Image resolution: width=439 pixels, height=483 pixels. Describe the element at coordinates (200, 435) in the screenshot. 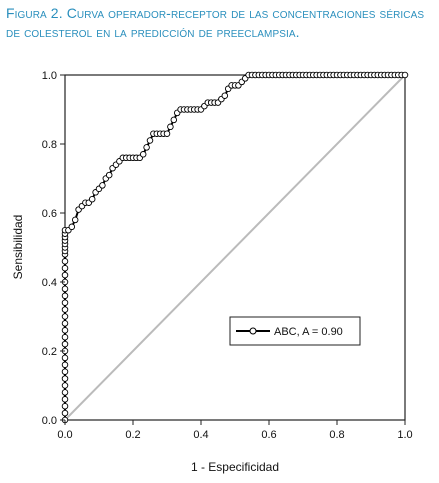

I see `x-tick-label: 0.4` at that location.